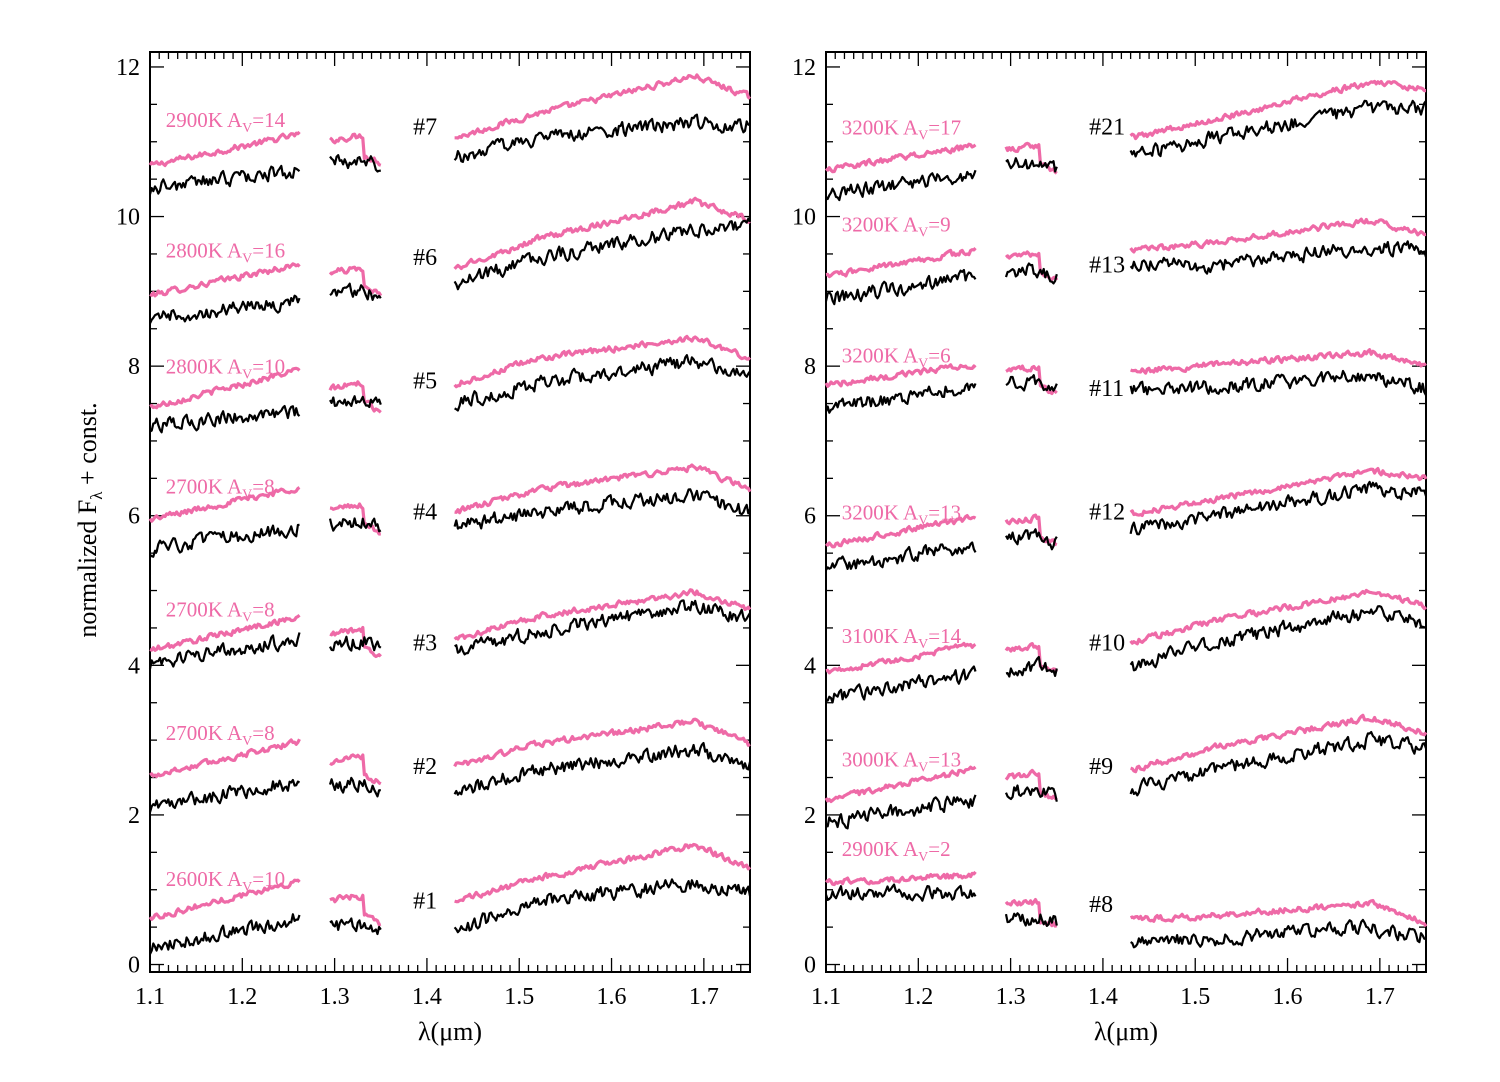  What do you see at coordinates (226, 122) in the screenshot?
I see `model-label: 2900K AV=14` at bounding box center [226, 122].